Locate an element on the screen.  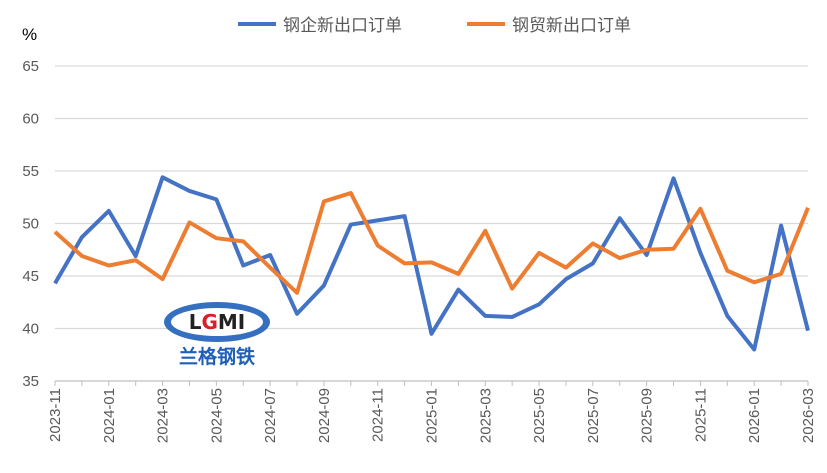
x-tick-label: 2024-07 is located at coordinates (270, 415).